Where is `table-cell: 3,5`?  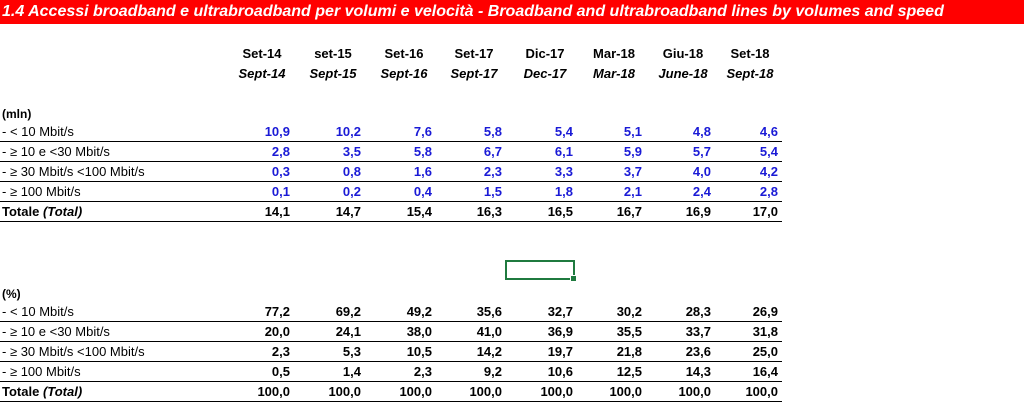
table-cell: 3,5 is located at coordinates (351, 151).